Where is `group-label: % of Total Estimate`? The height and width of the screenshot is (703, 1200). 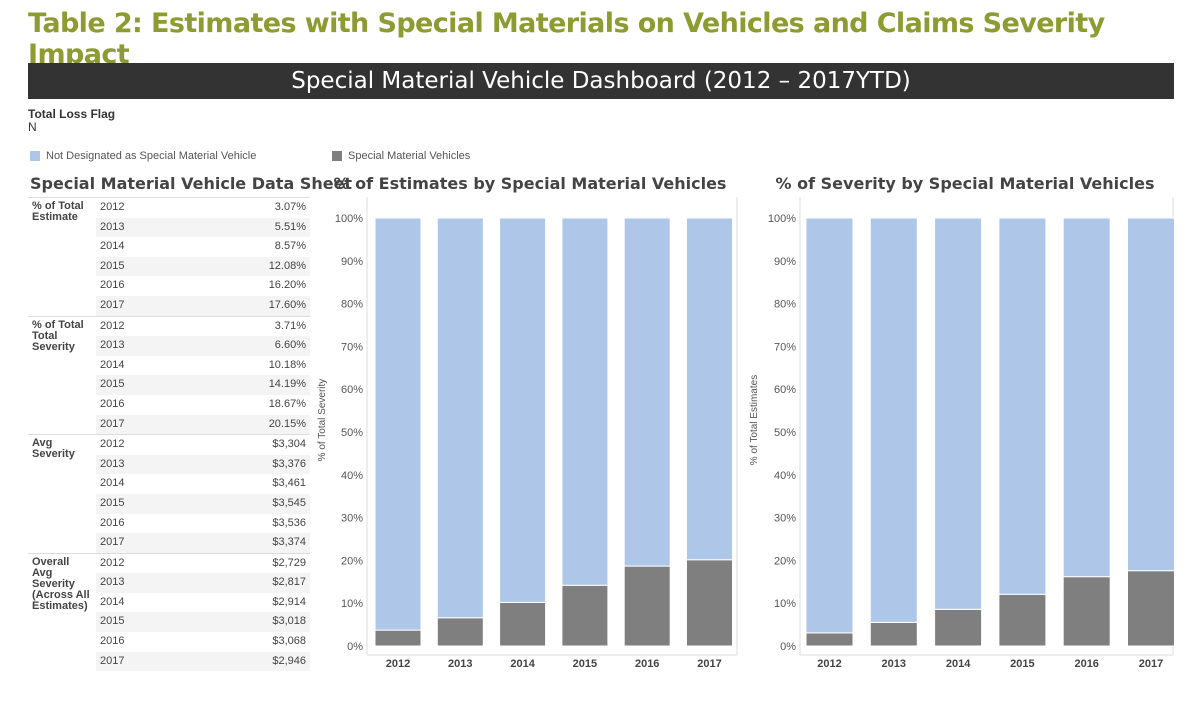
group-label: % of Total Estimate is located at coordinates (62, 257).